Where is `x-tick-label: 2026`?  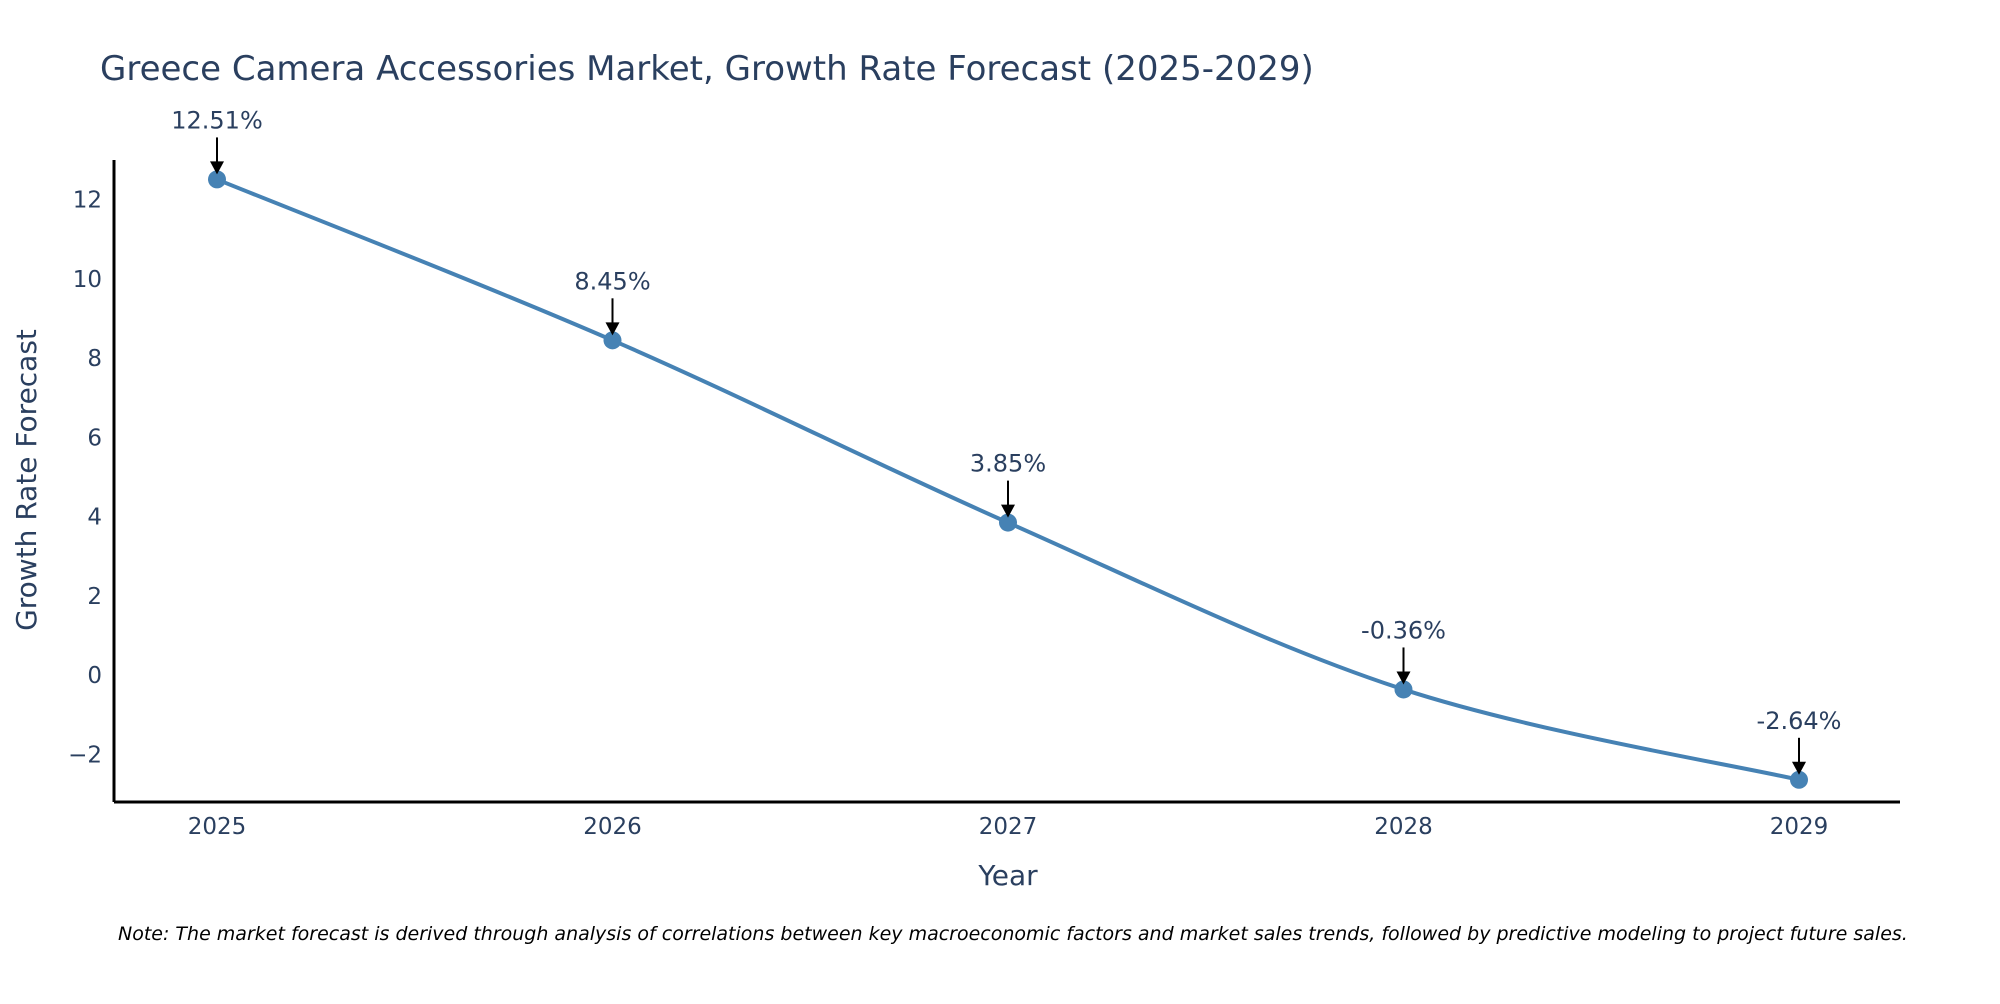
x-tick-label: 2026 is located at coordinates (612, 827).